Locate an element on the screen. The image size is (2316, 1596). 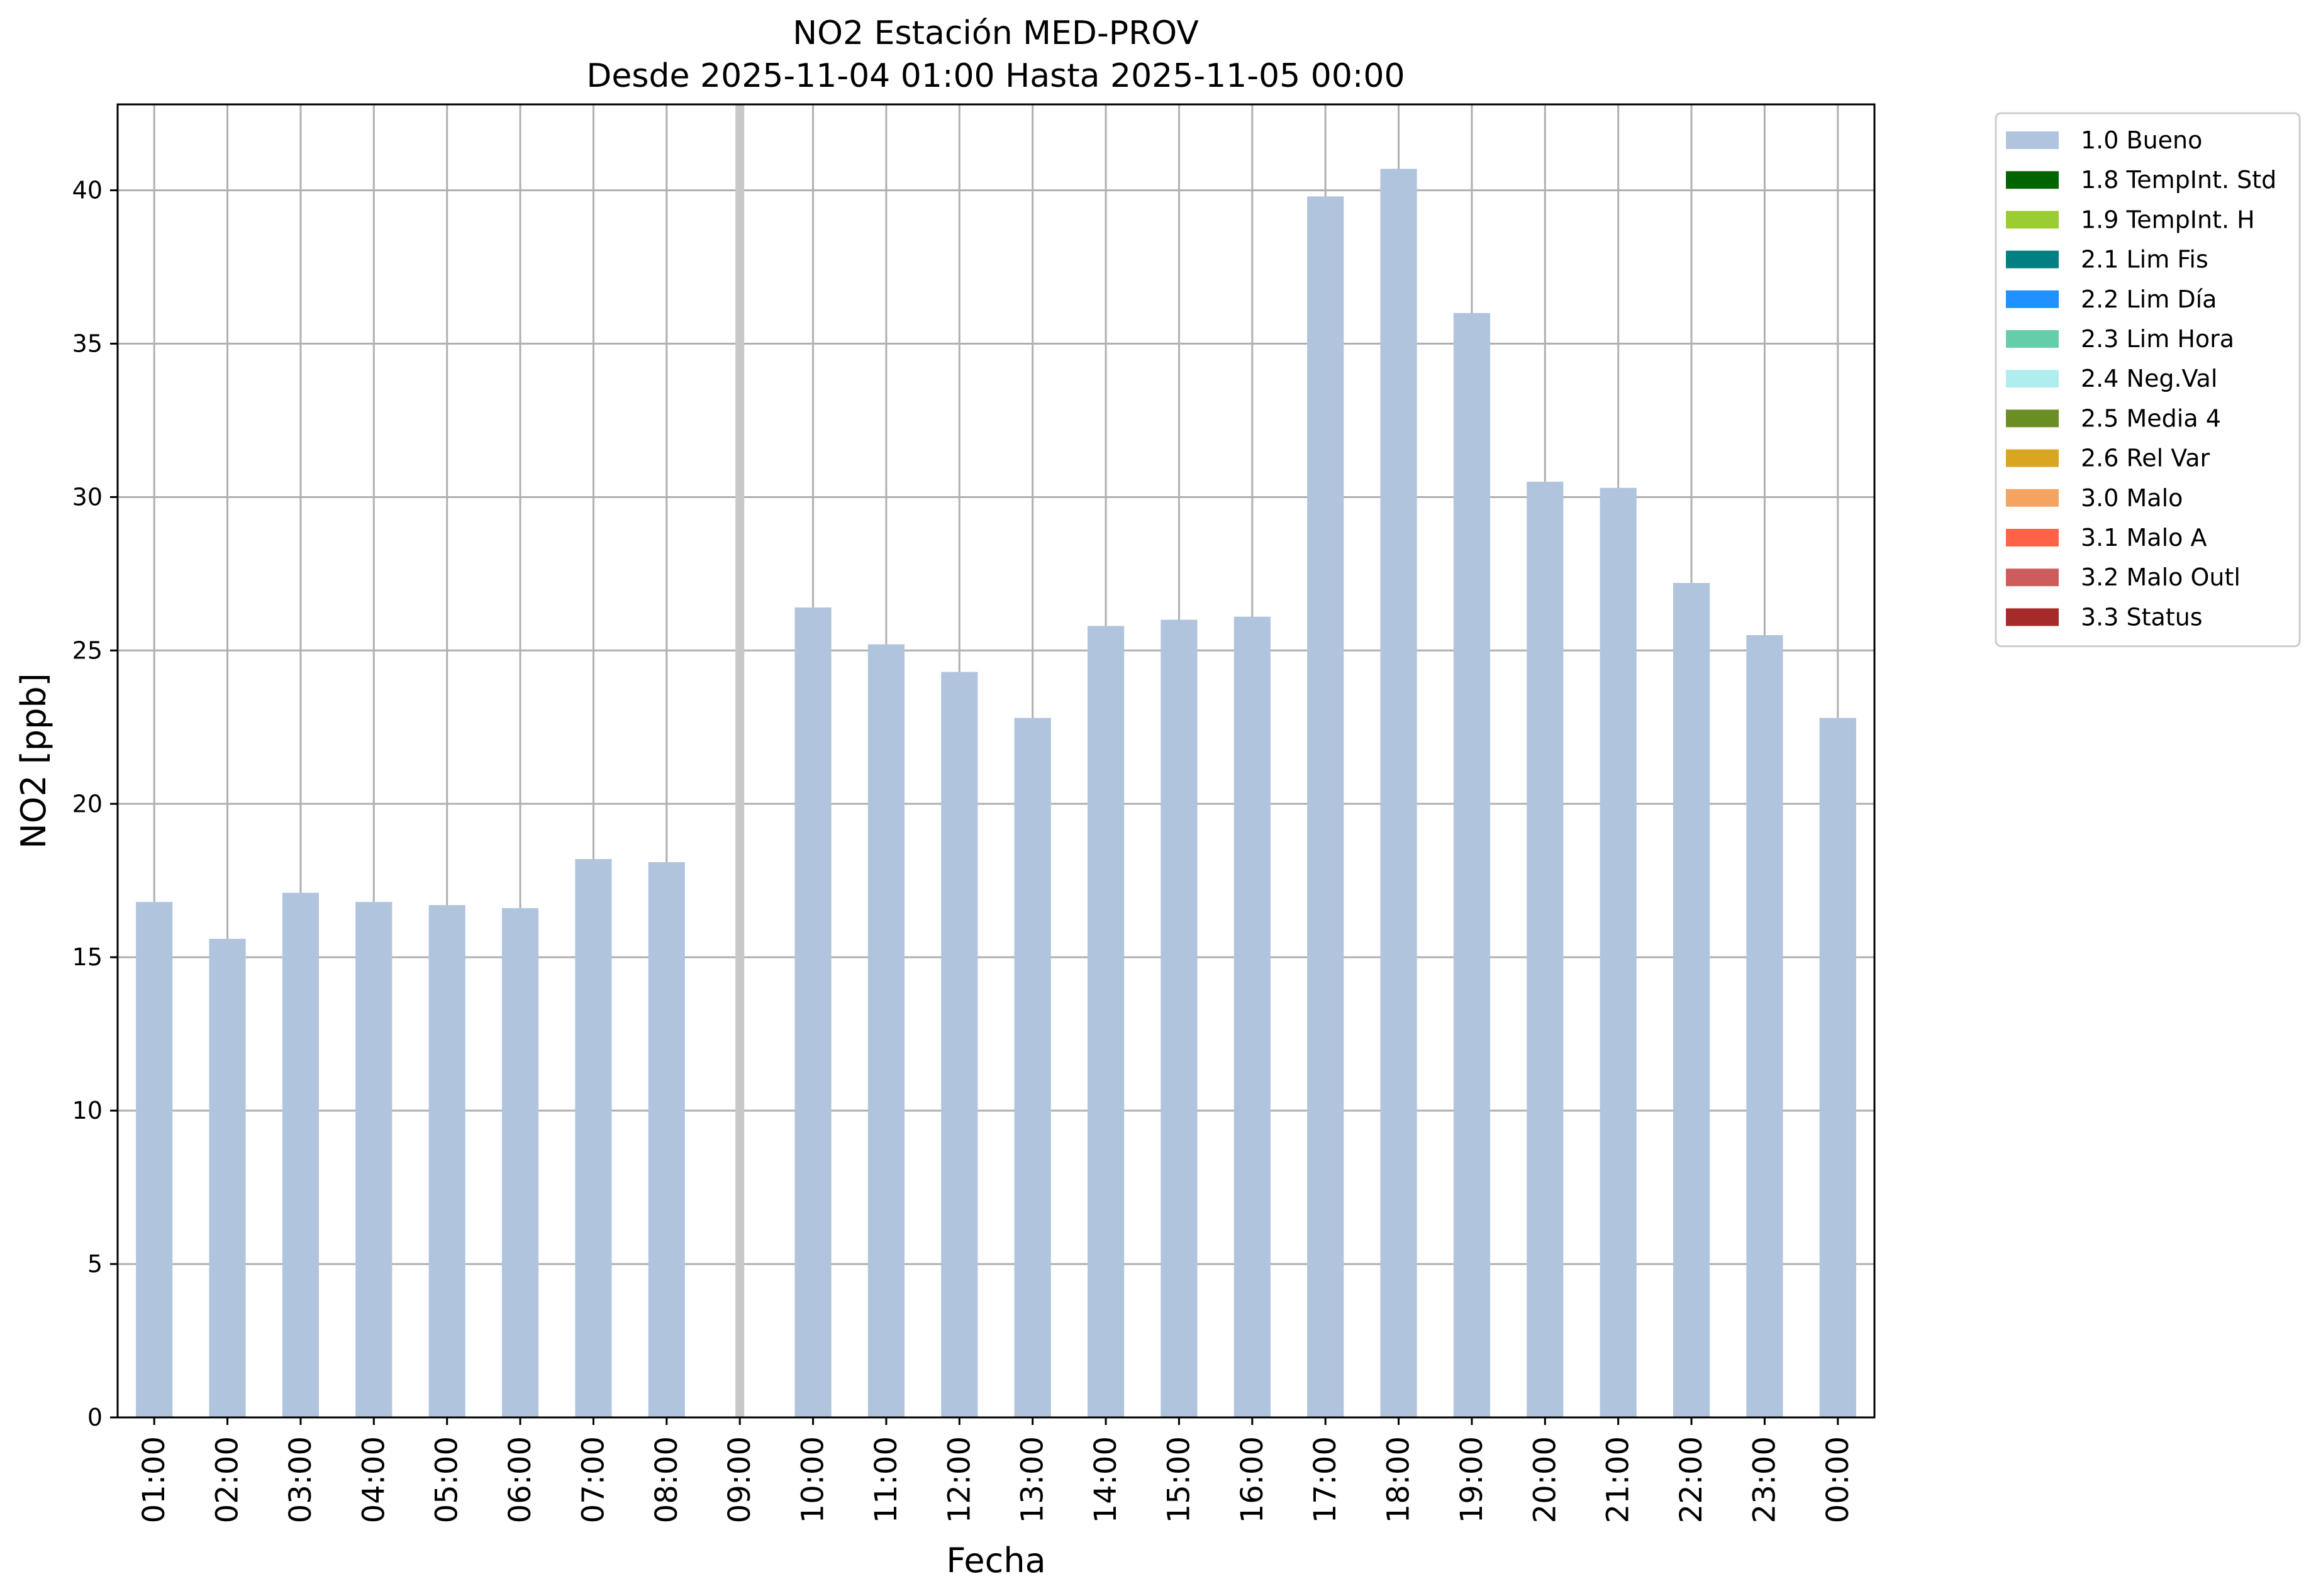
legend-label: 3.0 Malo is located at coordinates (2132, 498).